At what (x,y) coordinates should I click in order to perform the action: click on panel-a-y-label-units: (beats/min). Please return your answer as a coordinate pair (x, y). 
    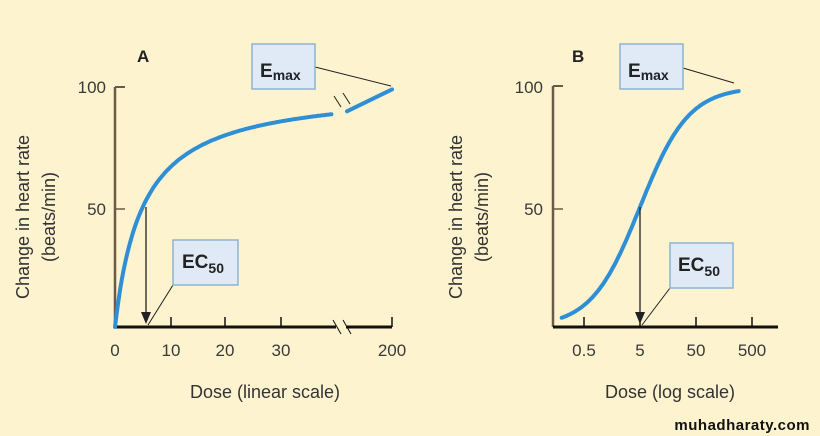
    Looking at the image, I should click on (49, 217).